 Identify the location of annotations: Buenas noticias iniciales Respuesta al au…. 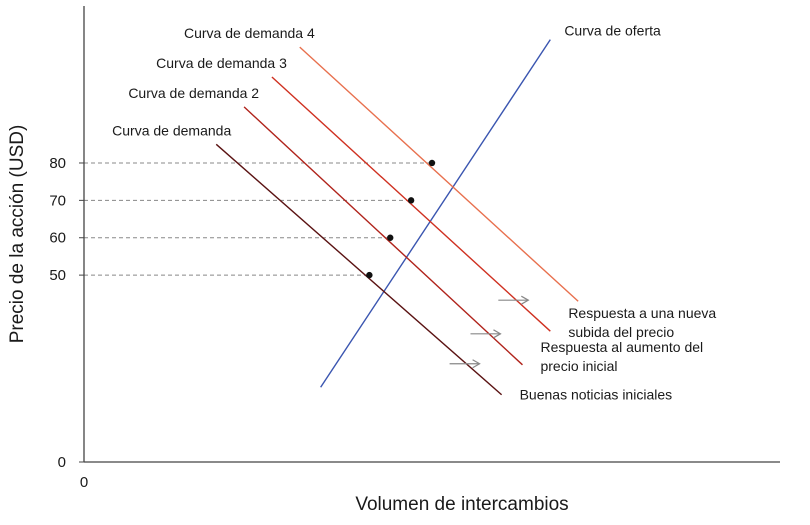
(582, 349).